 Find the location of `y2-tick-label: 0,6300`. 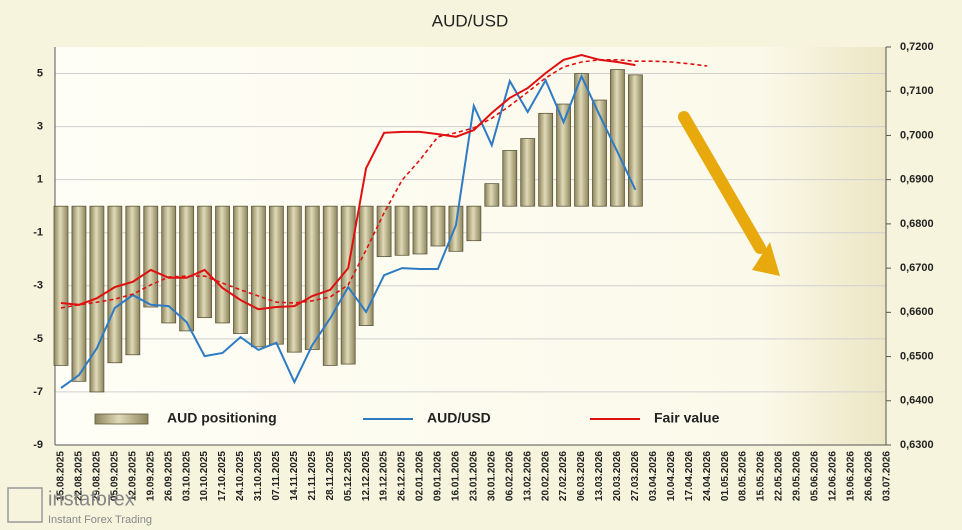

y2-tick-label: 0,6300 is located at coordinates (917, 445).